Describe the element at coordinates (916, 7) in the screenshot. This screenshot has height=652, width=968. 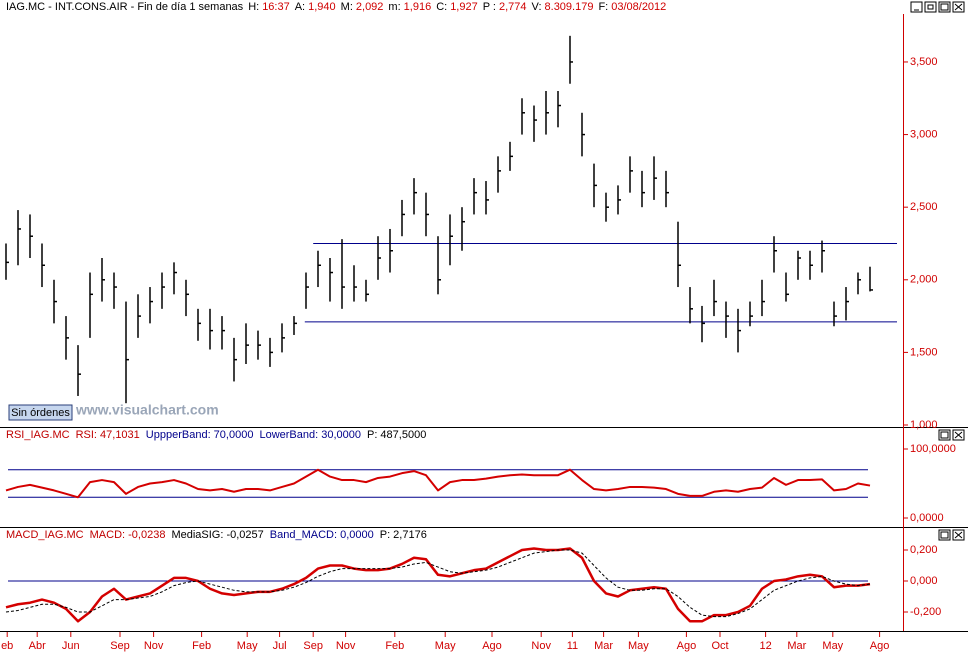
I see `minimize-button` at that location.